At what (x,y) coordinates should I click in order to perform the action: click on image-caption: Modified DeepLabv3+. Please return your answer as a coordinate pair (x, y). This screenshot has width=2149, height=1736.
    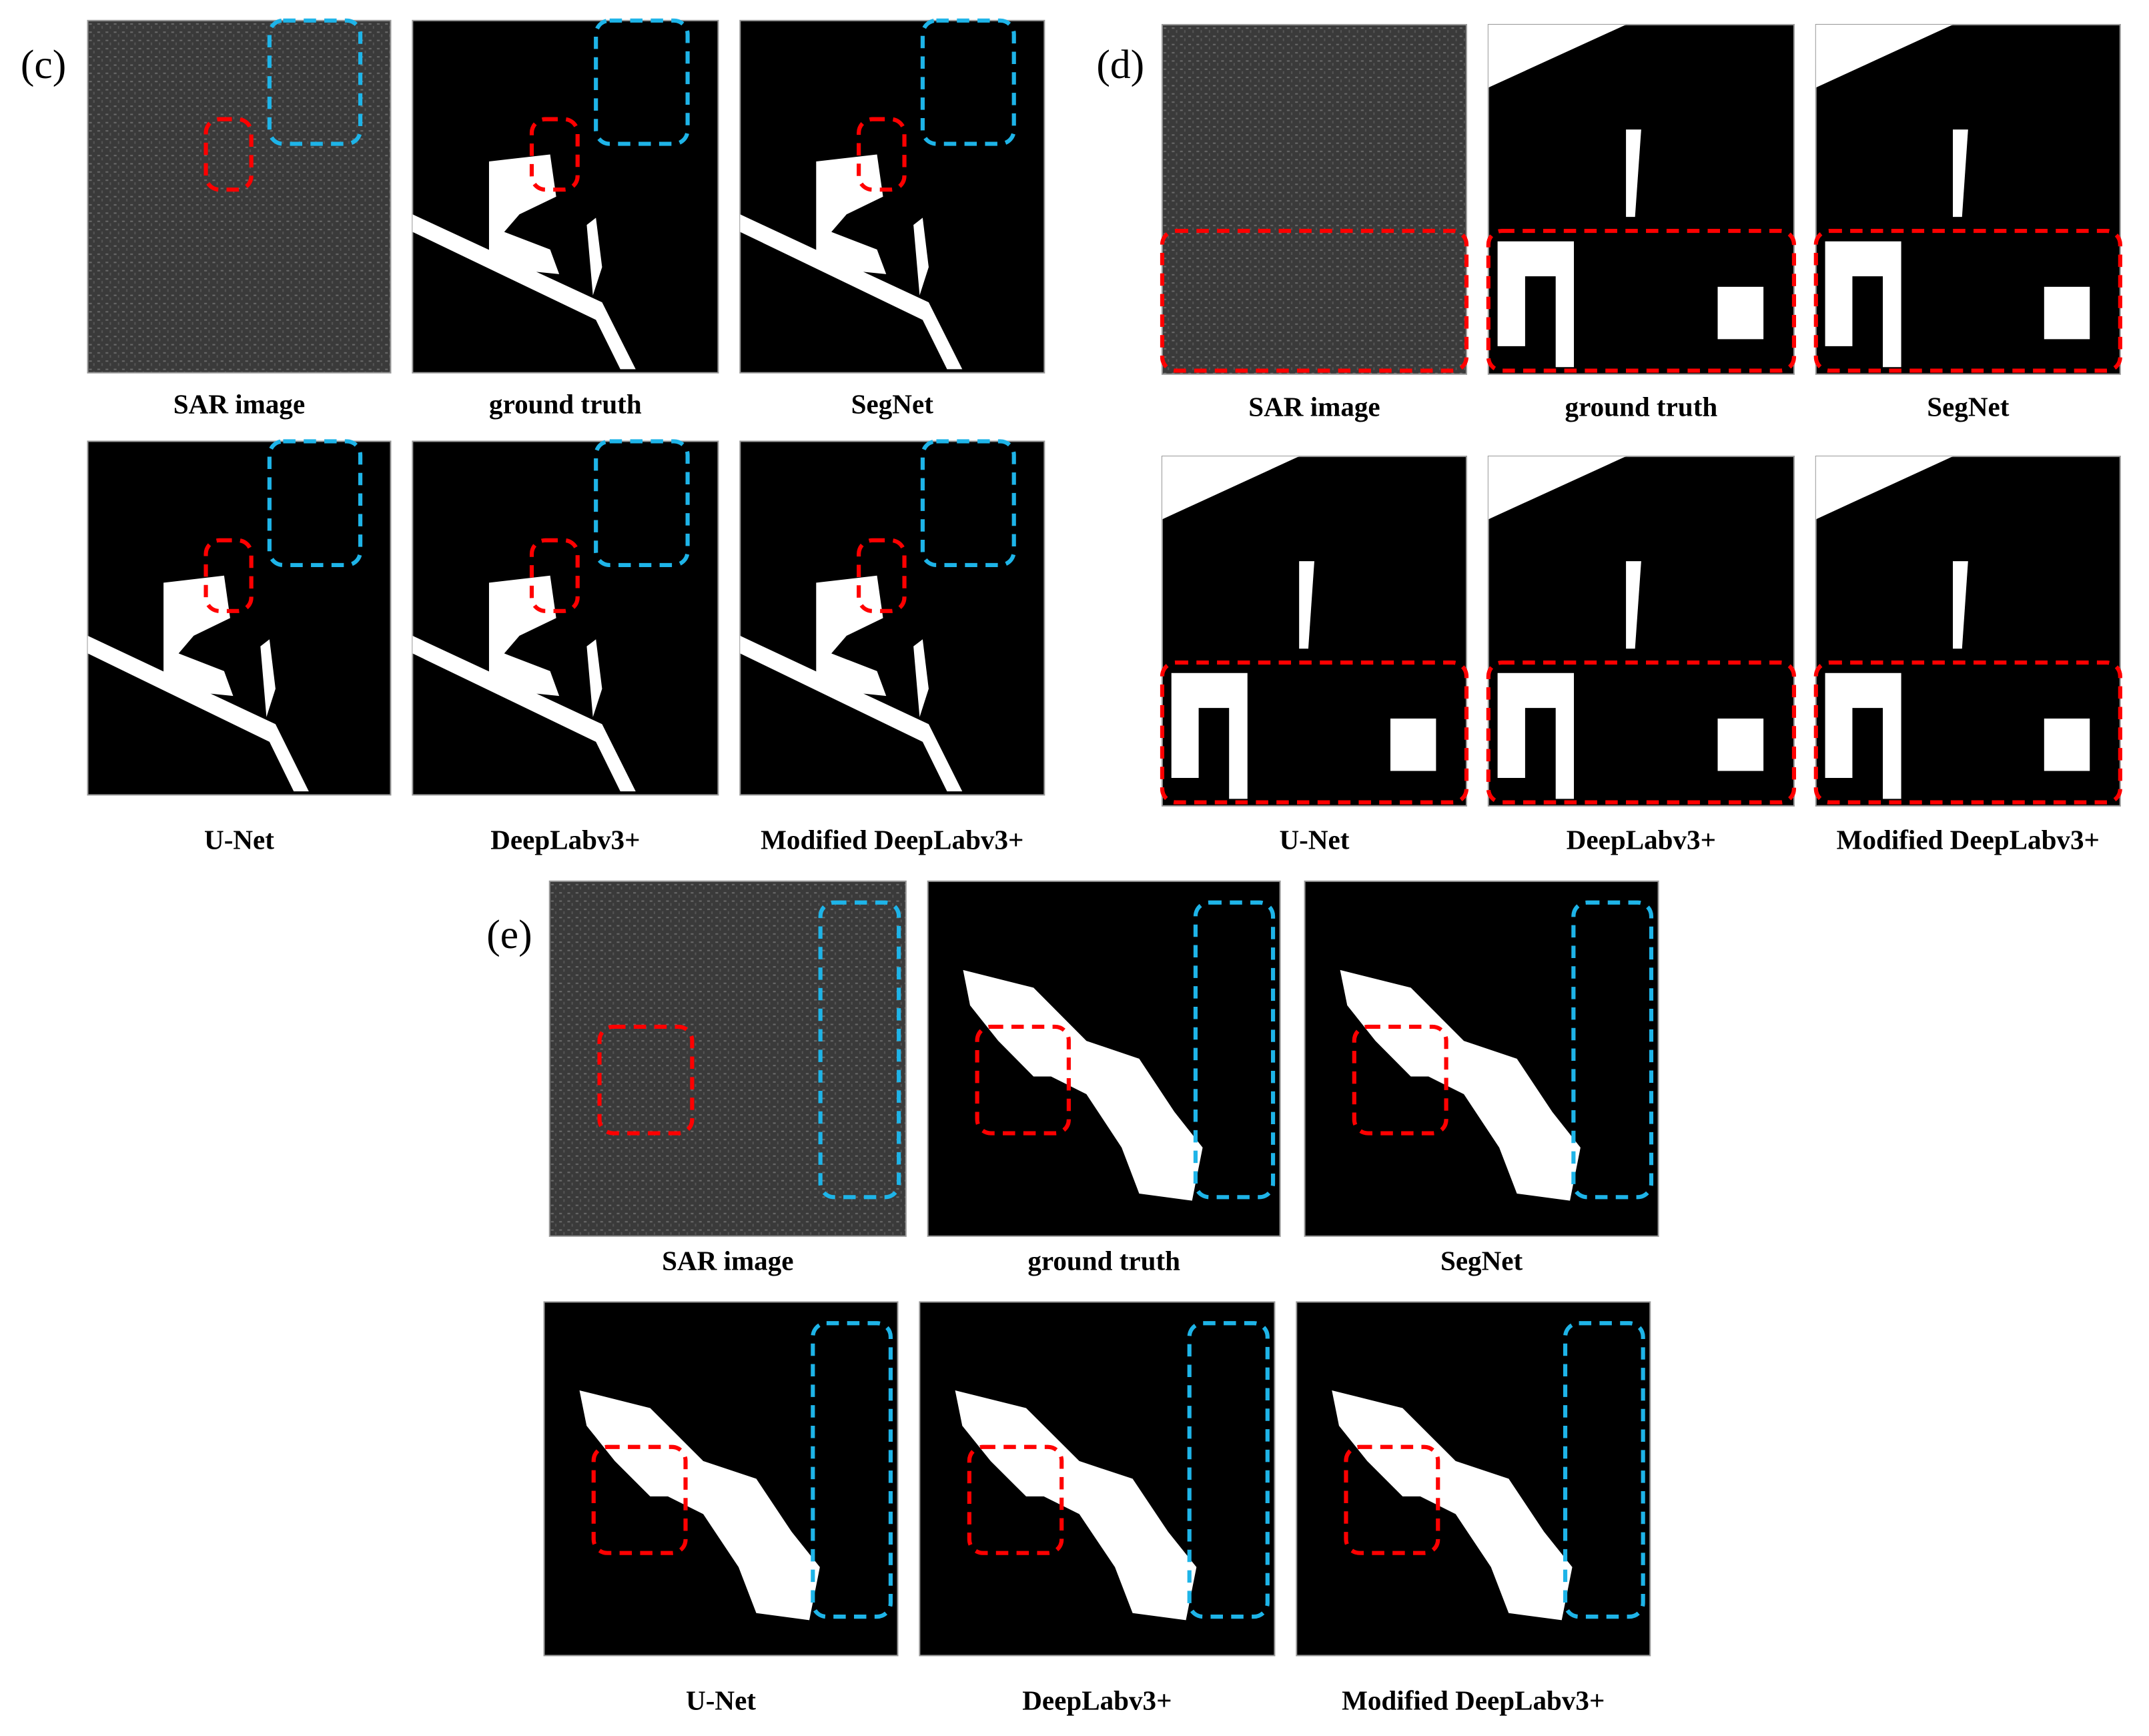
    Looking at the image, I should click on (1473, 1700).